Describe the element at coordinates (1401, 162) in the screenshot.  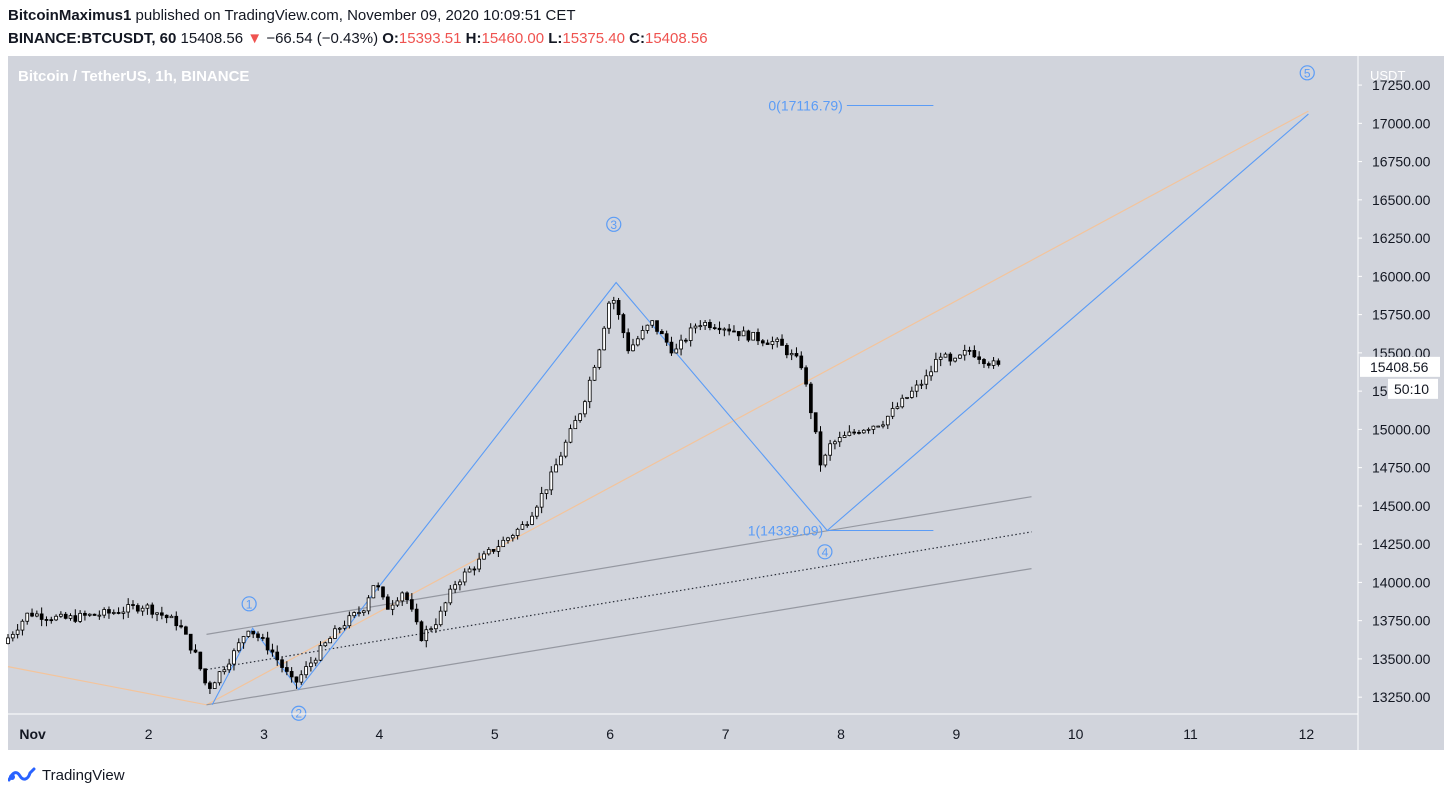
I see `y-tick-label: 16750.00` at that location.